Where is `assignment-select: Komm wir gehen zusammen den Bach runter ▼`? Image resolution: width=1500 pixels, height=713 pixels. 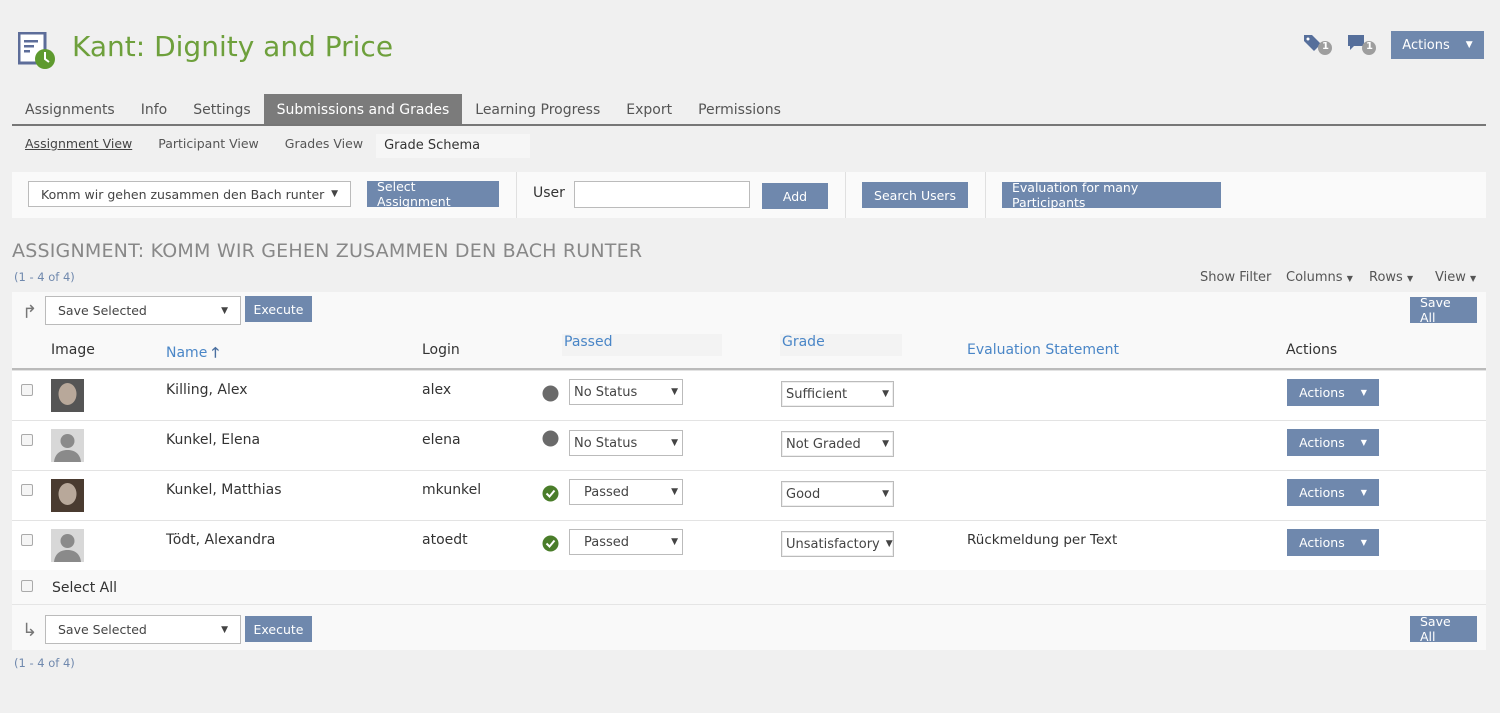 assignment-select: Komm wir gehen zusammen den Bach runter ▼ is located at coordinates (189, 194).